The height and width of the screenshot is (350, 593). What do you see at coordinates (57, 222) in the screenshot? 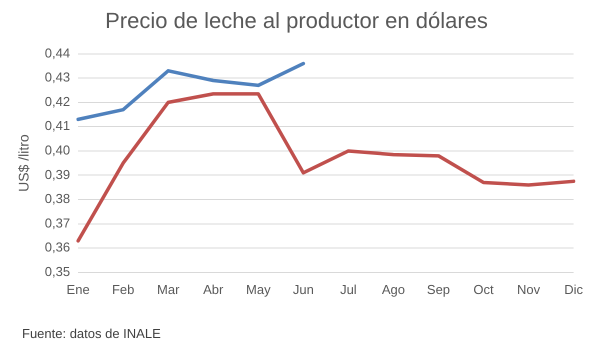
I see `y-tick-label: 0,37` at bounding box center [57, 222].